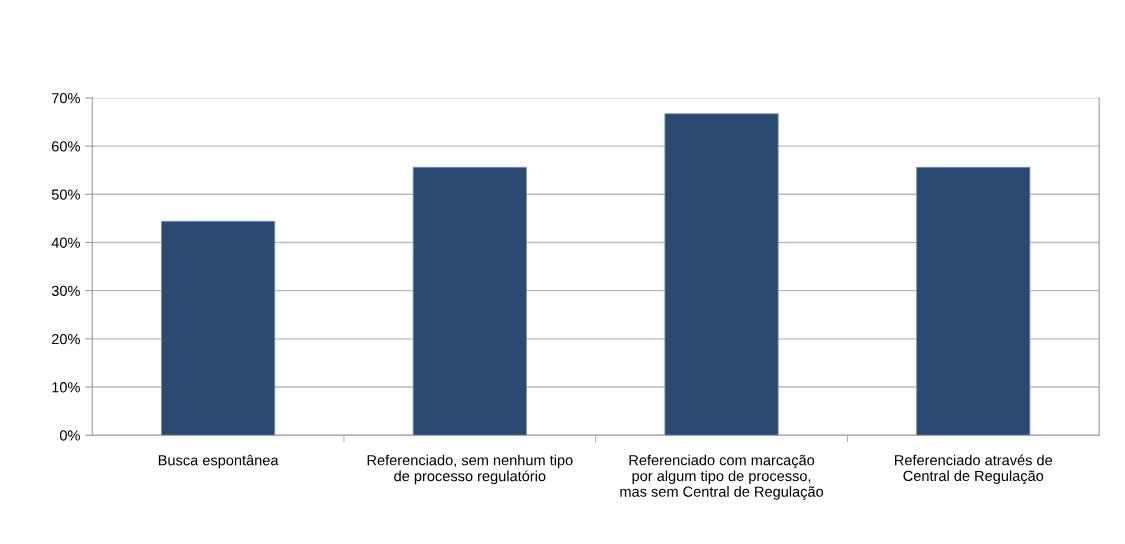  What do you see at coordinates (69, 435) in the screenshot?
I see `y-tick-label: 0%` at bounding box center [69, 435].